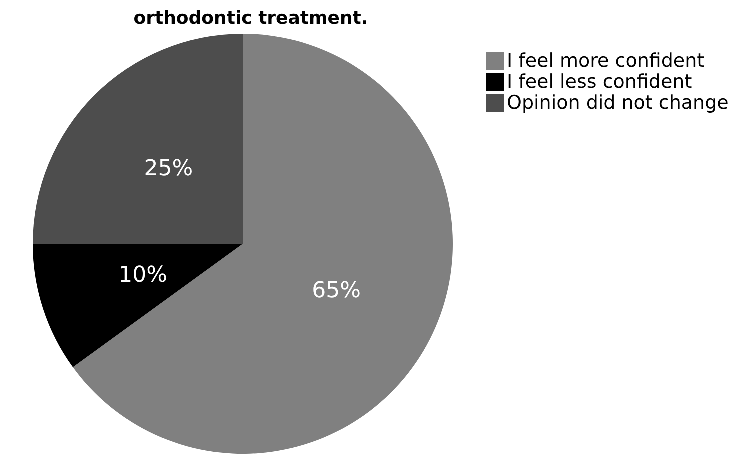 The width and height of the screenshot is (738, 464). I want to click on legend-label: Opinion did not change, so click(618, 103).